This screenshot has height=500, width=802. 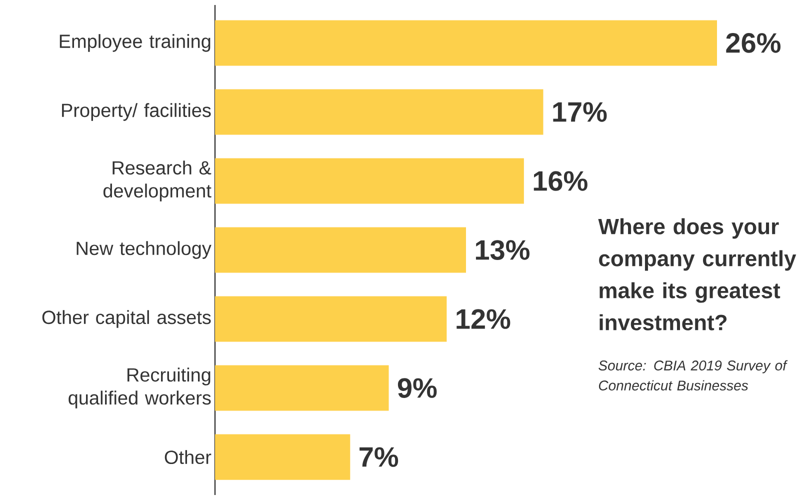 What do you see at coordinates (136, 112) in the screenshot?
I see `y-tick-label: Property/ facilities` at bounding box center [136, 112].